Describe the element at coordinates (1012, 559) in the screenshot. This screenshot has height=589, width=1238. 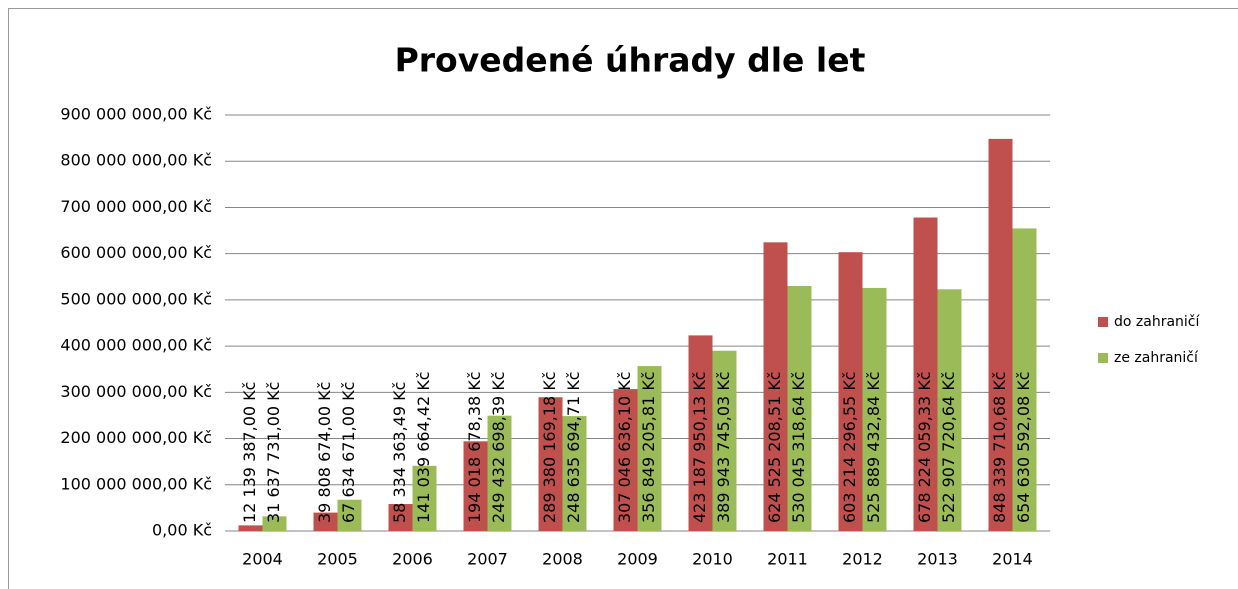
I see `x-tick-label: 2014` at that location.